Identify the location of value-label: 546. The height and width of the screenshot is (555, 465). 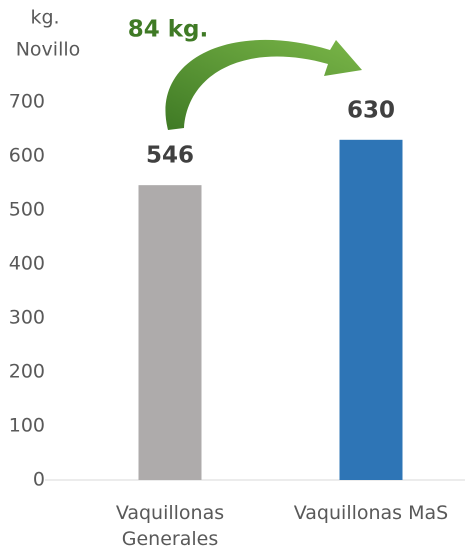
(170, 156).